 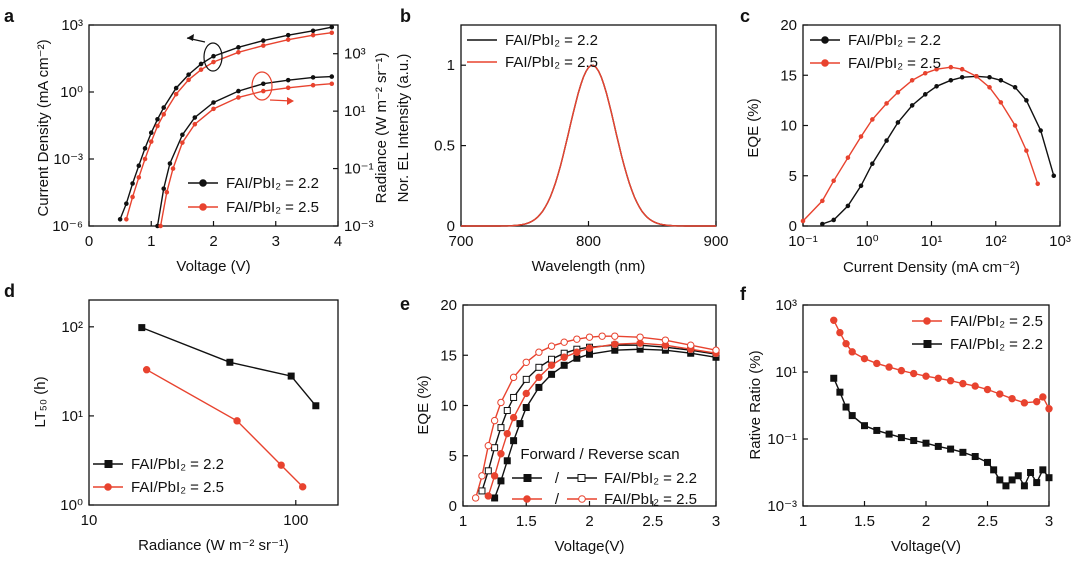 I want to click on y-tick-label: 10, so click(x=448, y=406).